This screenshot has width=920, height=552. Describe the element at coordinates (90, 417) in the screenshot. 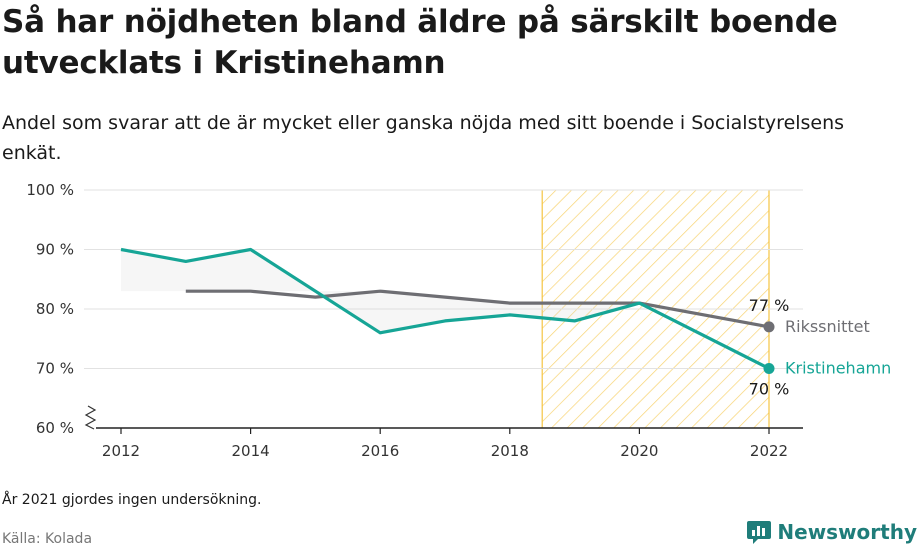

I see `axis-break-icon` at that location.